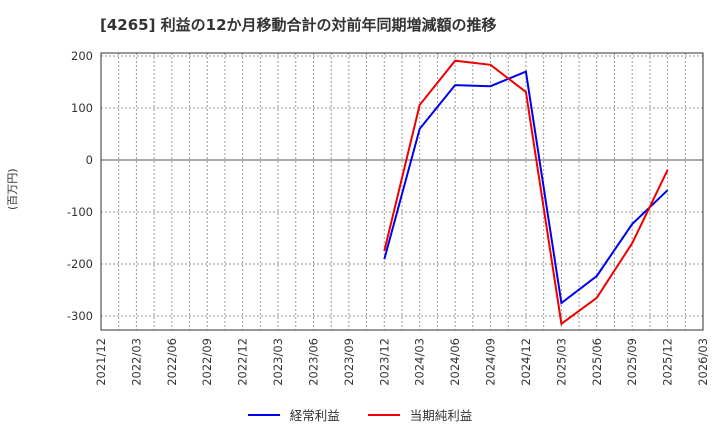 The image size is (720, 440). What do you see at coordinates (82, 108) in the screenshot?
I see `y-tick-label: 100` at bounding box center [82, 108].